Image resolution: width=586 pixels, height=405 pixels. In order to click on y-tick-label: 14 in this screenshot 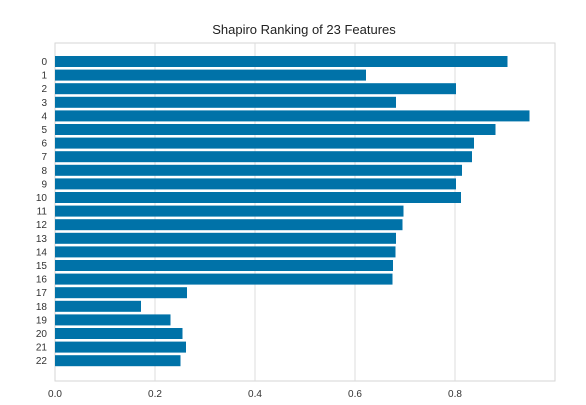, I will do `click(42, 252)`.